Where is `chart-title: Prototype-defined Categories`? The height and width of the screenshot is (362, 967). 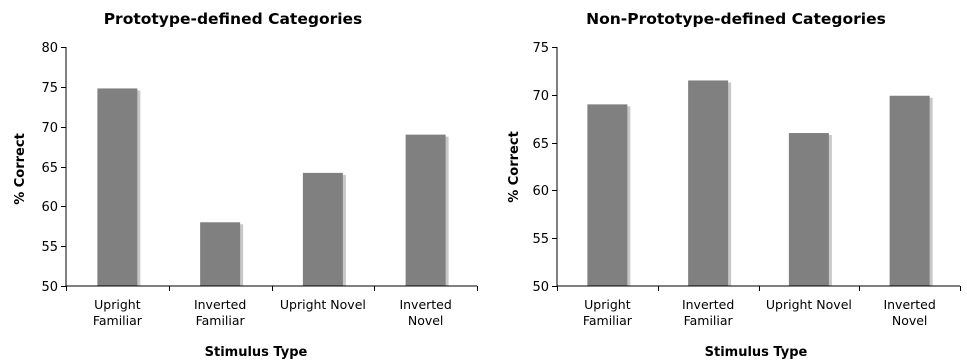
chart-title: Prototype-defined Categories is located at coordinates (233, 19).